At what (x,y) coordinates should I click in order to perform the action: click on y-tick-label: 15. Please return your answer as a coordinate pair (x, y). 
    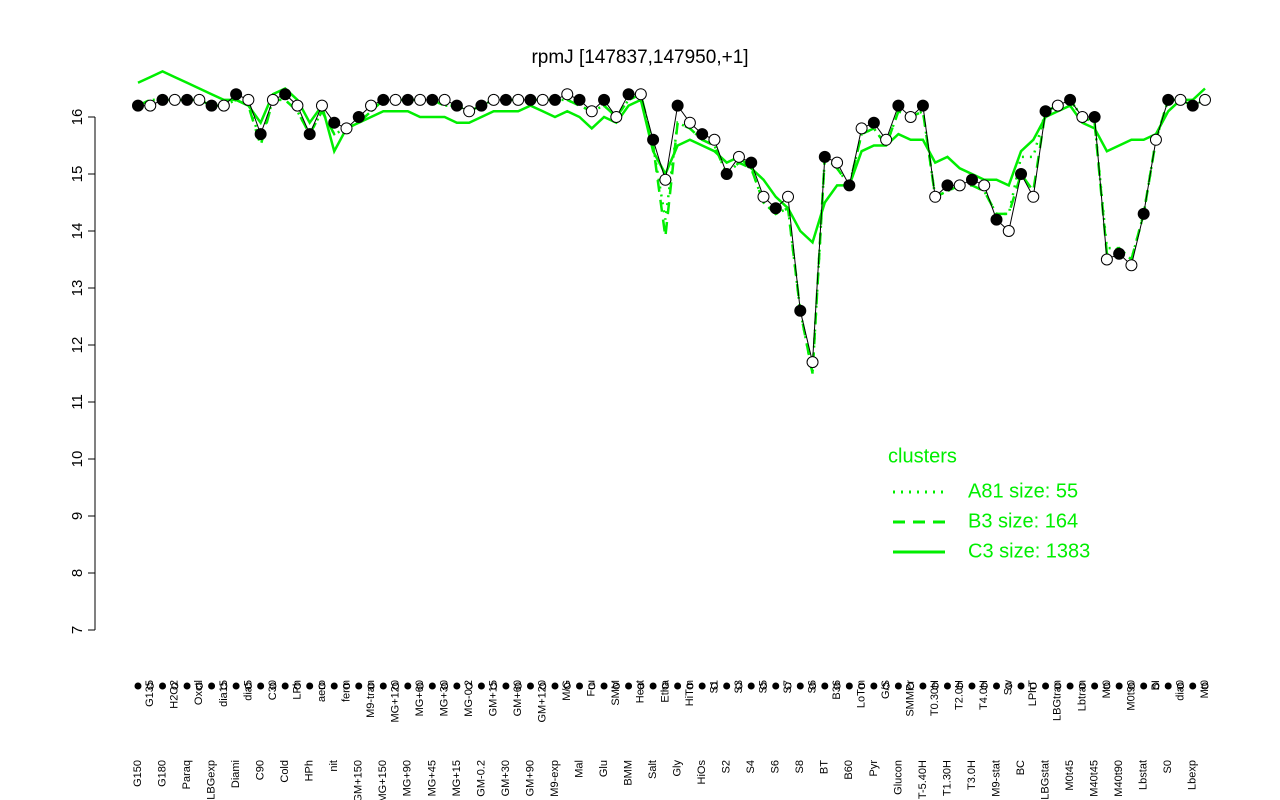
    Looking at the image, I should click on (77, 174).